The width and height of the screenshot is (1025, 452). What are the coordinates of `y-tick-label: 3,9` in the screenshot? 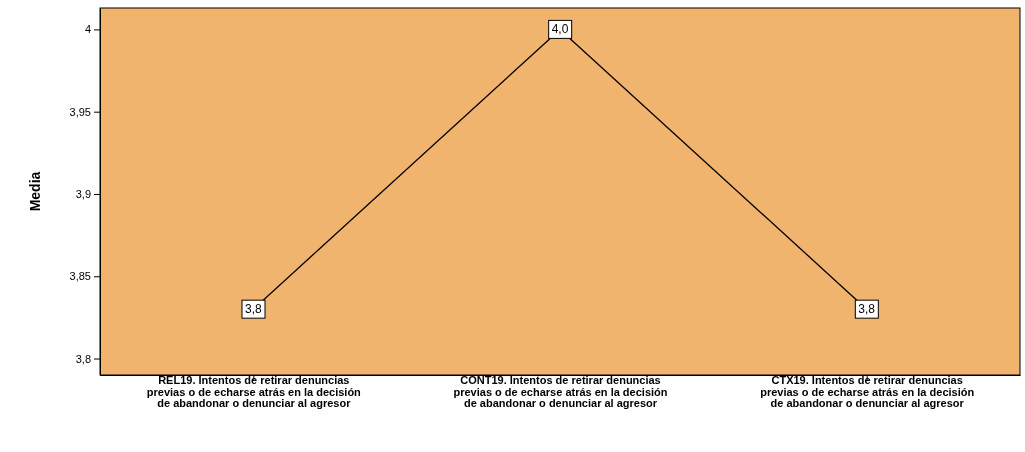 It's located at (83, 193).